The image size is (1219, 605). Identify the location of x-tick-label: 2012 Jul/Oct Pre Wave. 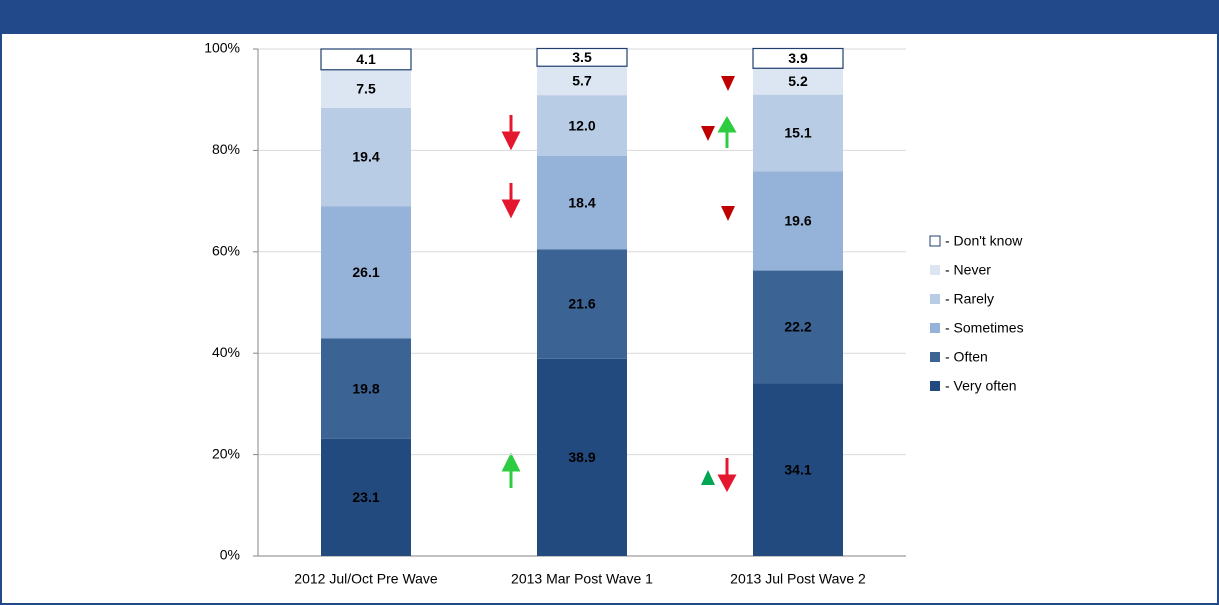
(366, 579).